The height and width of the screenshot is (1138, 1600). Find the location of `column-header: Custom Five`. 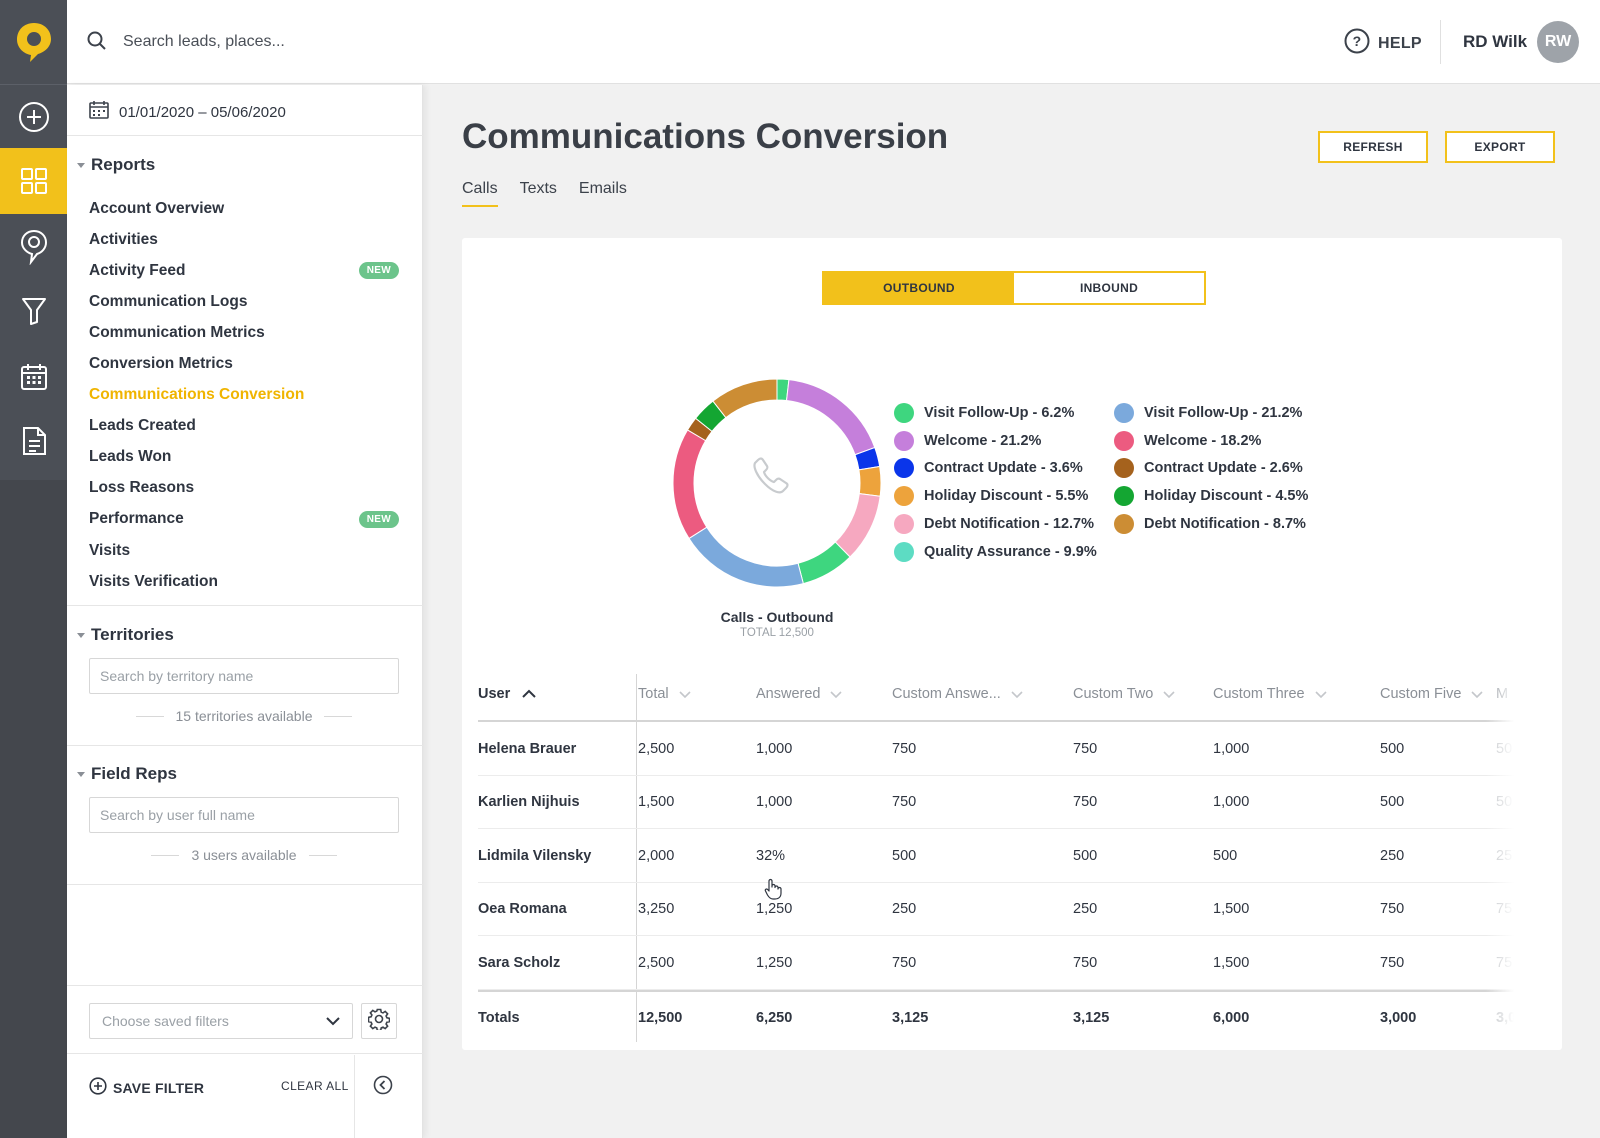

column-header: Custom Five is located at coordinates (1431, 694).